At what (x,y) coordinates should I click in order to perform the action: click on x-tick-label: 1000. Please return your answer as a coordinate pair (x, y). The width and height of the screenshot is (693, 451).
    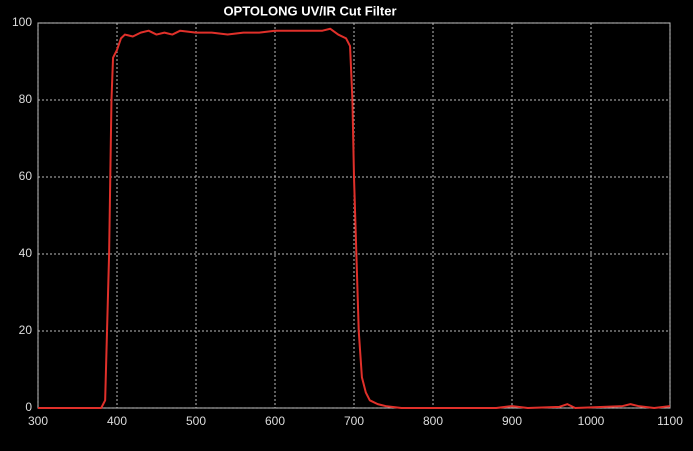
    Looking at the image, I should click on (591, 421).